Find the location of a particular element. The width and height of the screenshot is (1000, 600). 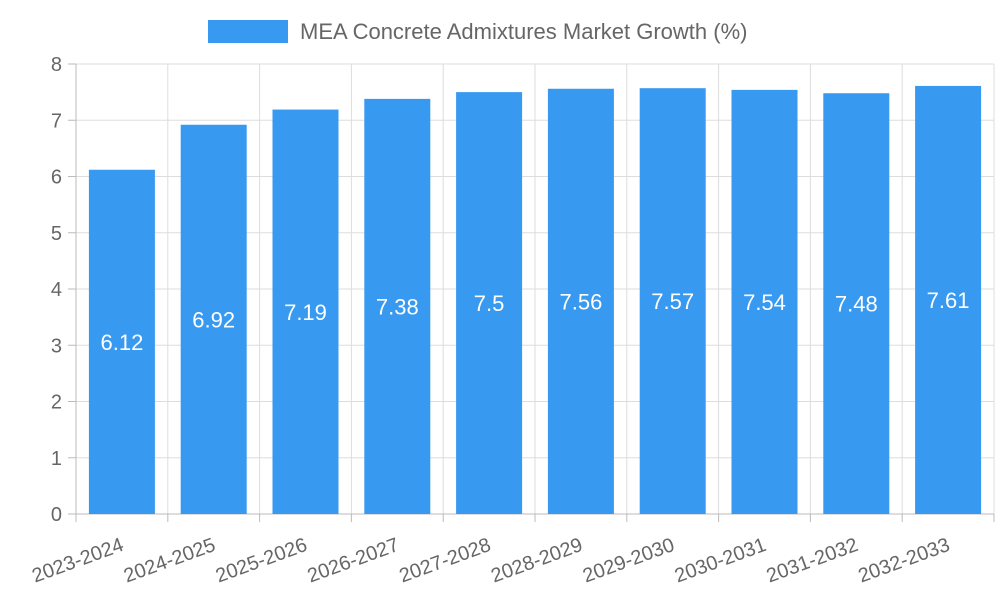

x-tick-label: 2030-2031 is located at coordinates (720, 560).